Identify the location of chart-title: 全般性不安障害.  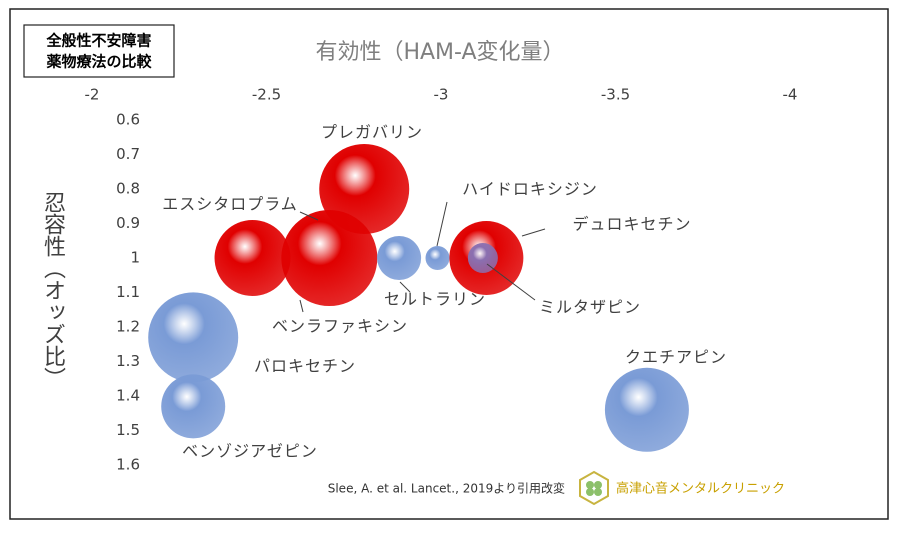
(98, 41).